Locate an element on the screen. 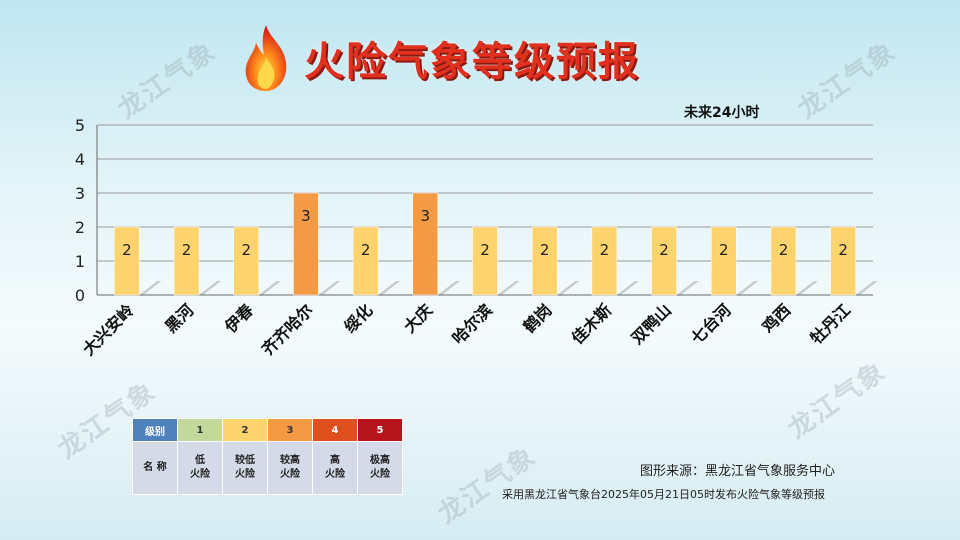 This screenshot has height=540, width=960. legend-level-2: 2 is located at coordinates (245, 430).